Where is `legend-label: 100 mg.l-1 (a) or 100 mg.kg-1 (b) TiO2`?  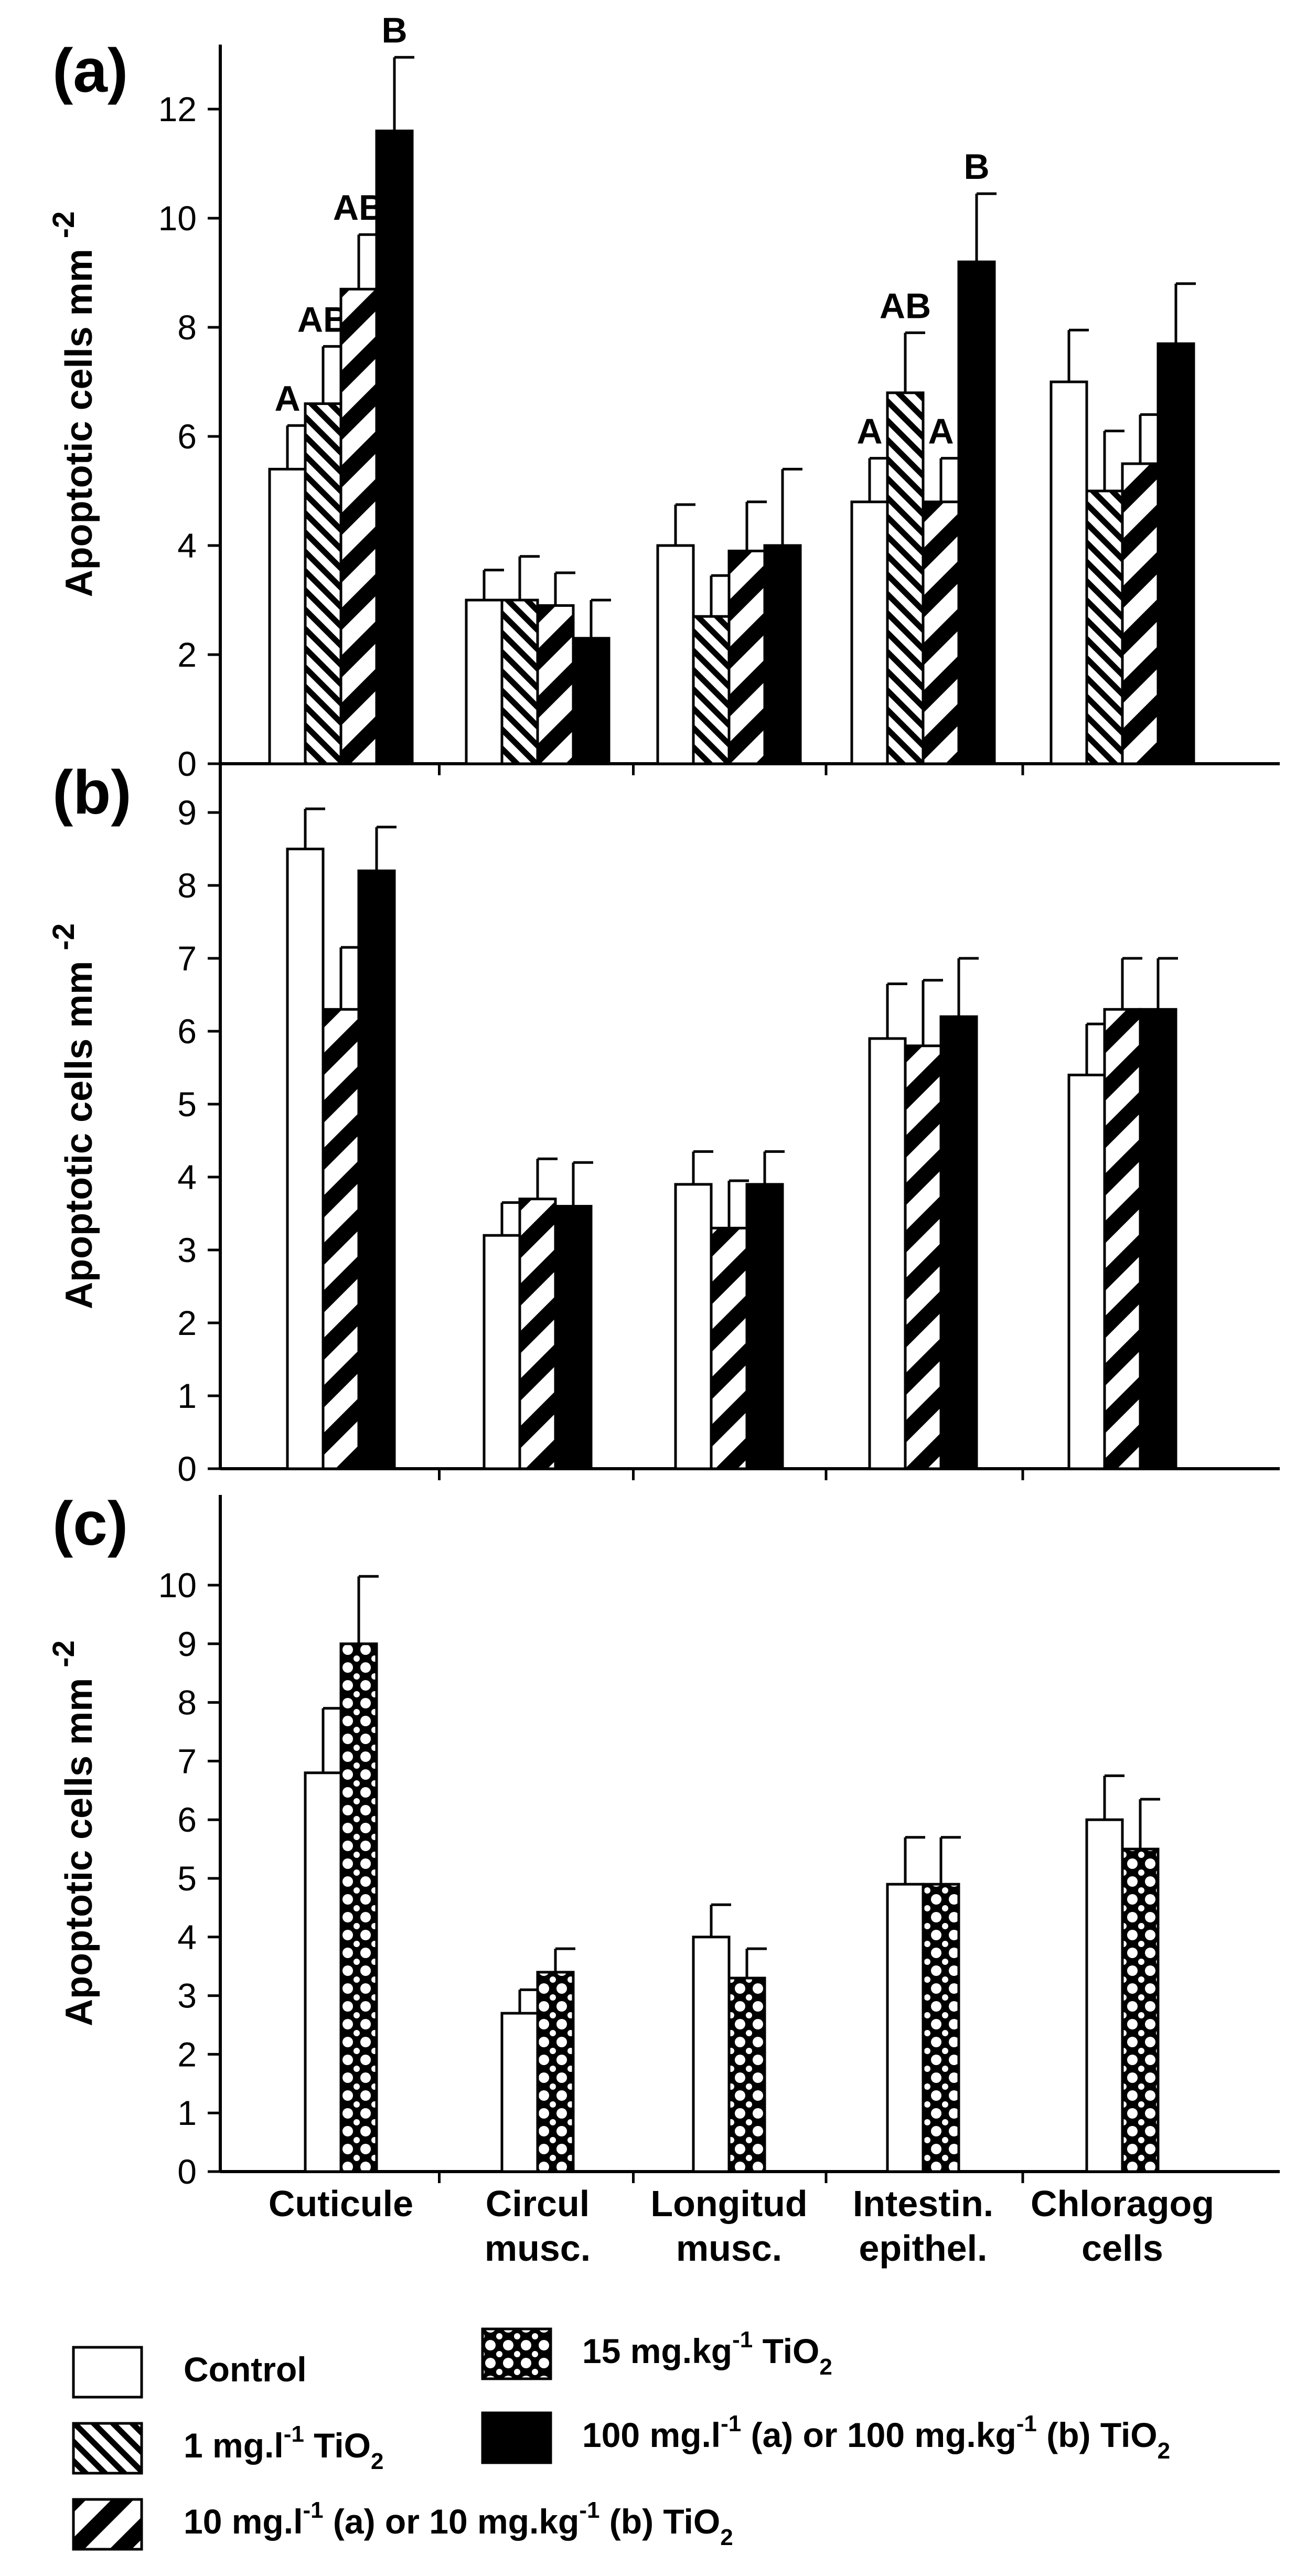
legend-label: 100 mg.l-1 (a) or 100 mg.kg-1 (b) TiO2 is located at coordinates (876, 2438).